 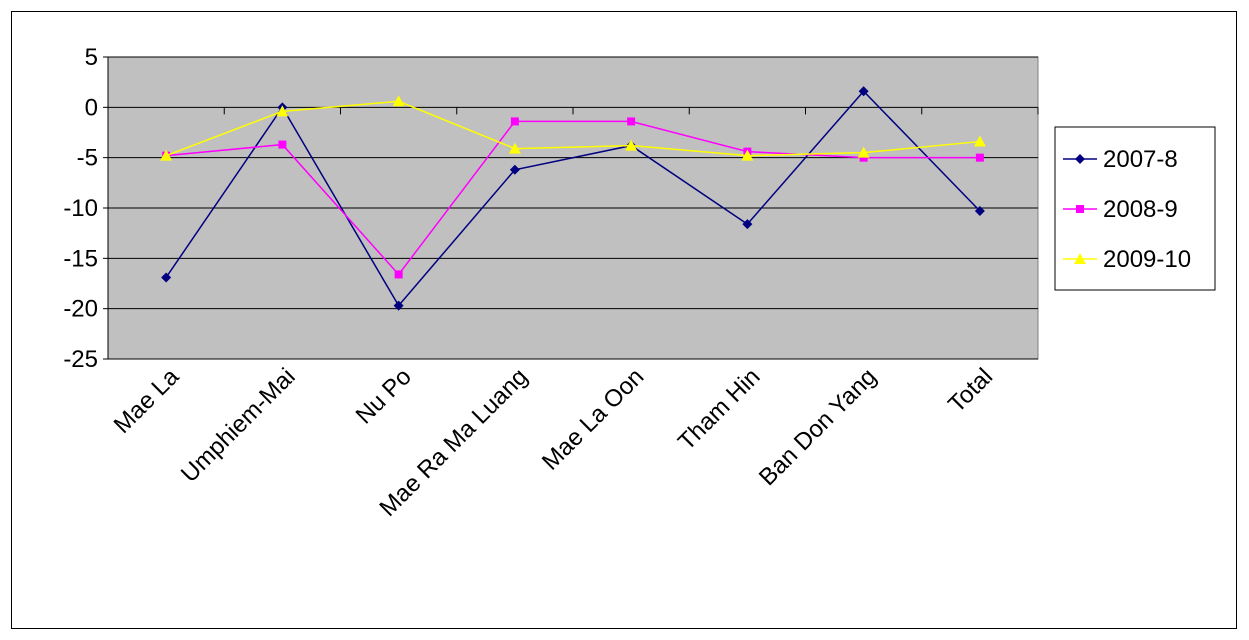 I want to click on series-line, so click(x=572, y=128).